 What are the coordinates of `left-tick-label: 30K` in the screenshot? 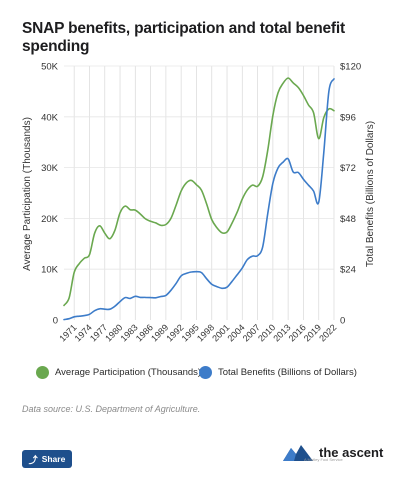 It's located at (50, 168).